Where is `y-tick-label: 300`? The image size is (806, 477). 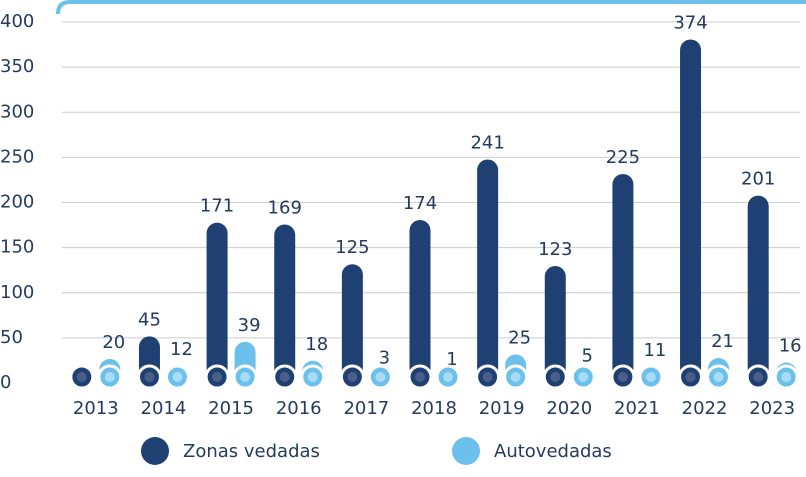 y-tick-label: 300 is located at coordinates (17, 111).